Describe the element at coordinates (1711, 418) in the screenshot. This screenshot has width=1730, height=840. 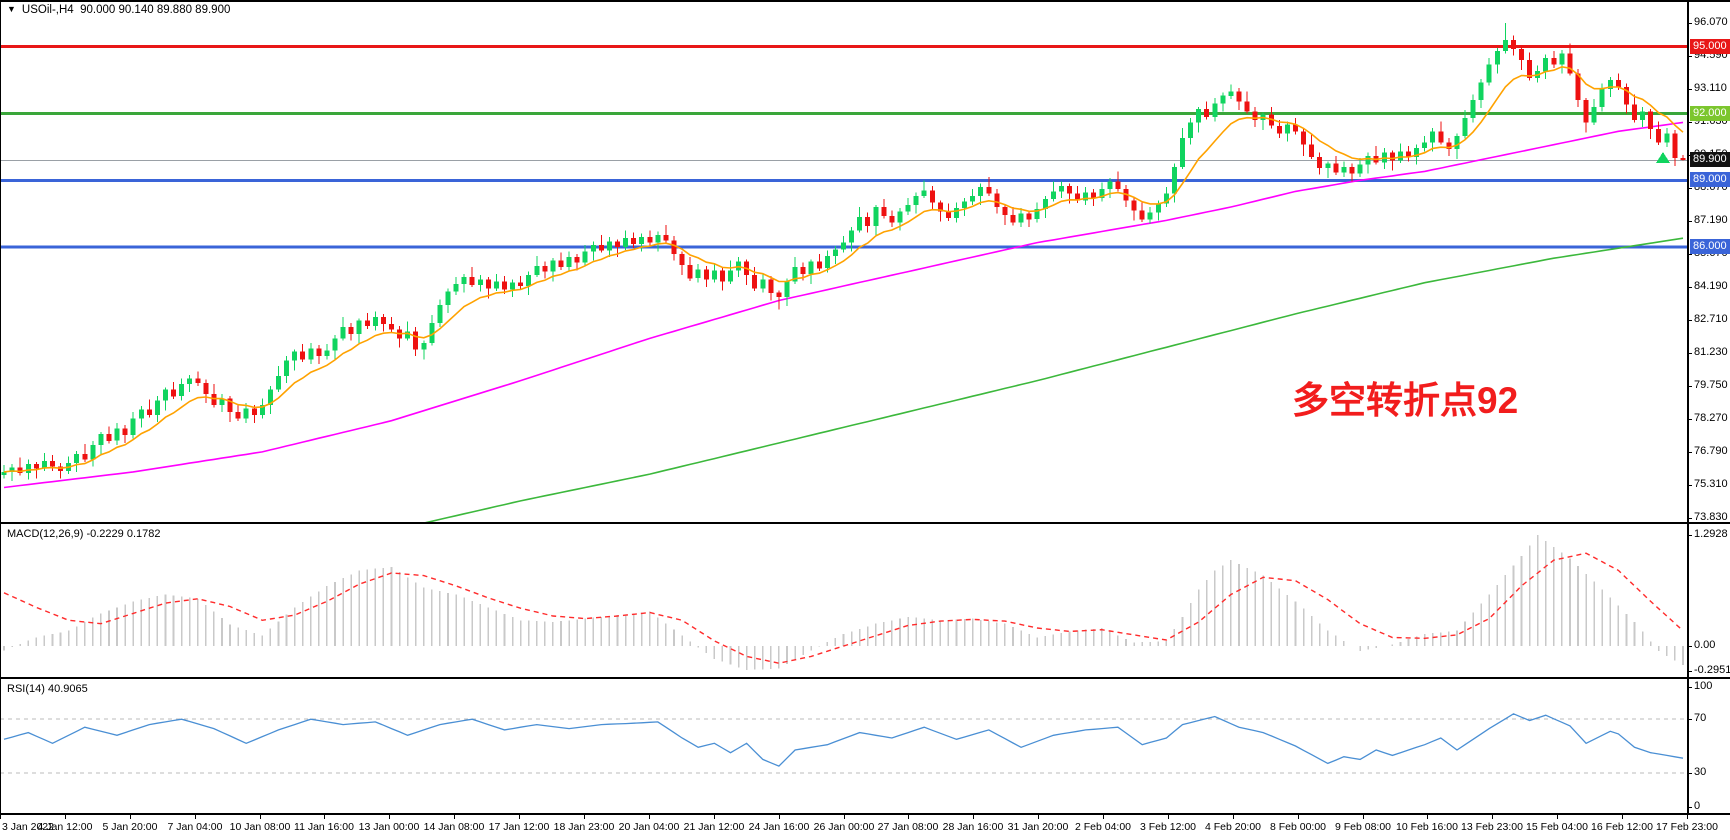
I see `price-tick-78.270: 78.270` at that location.